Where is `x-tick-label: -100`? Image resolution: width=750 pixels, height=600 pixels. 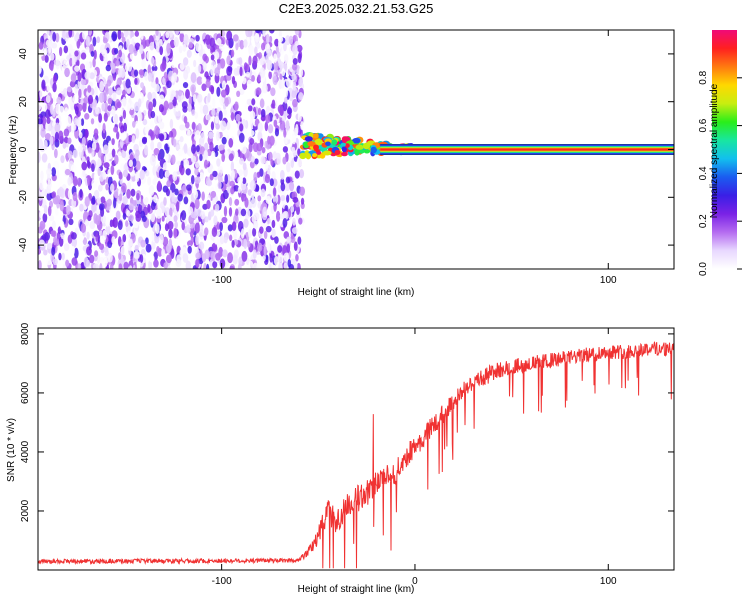
x-tick-label: -100 is located at coordinates (222, 581).